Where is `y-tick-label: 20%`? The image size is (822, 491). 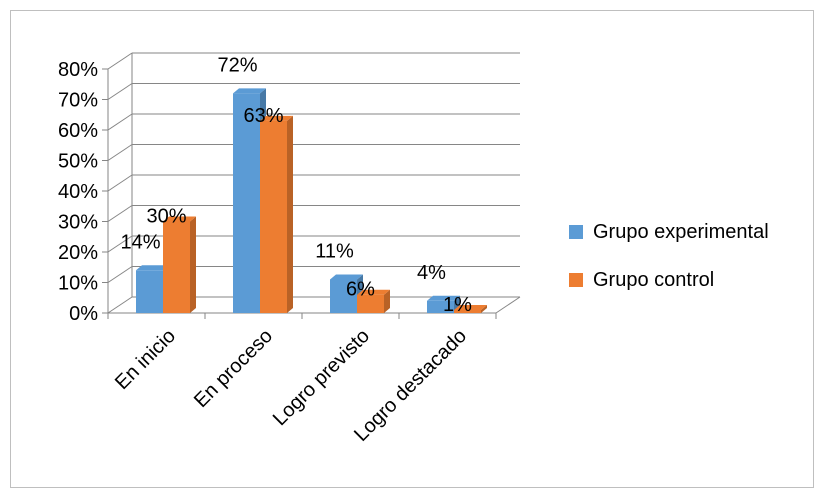
y-tick-label: 20% is located at coordinates (78, 253).